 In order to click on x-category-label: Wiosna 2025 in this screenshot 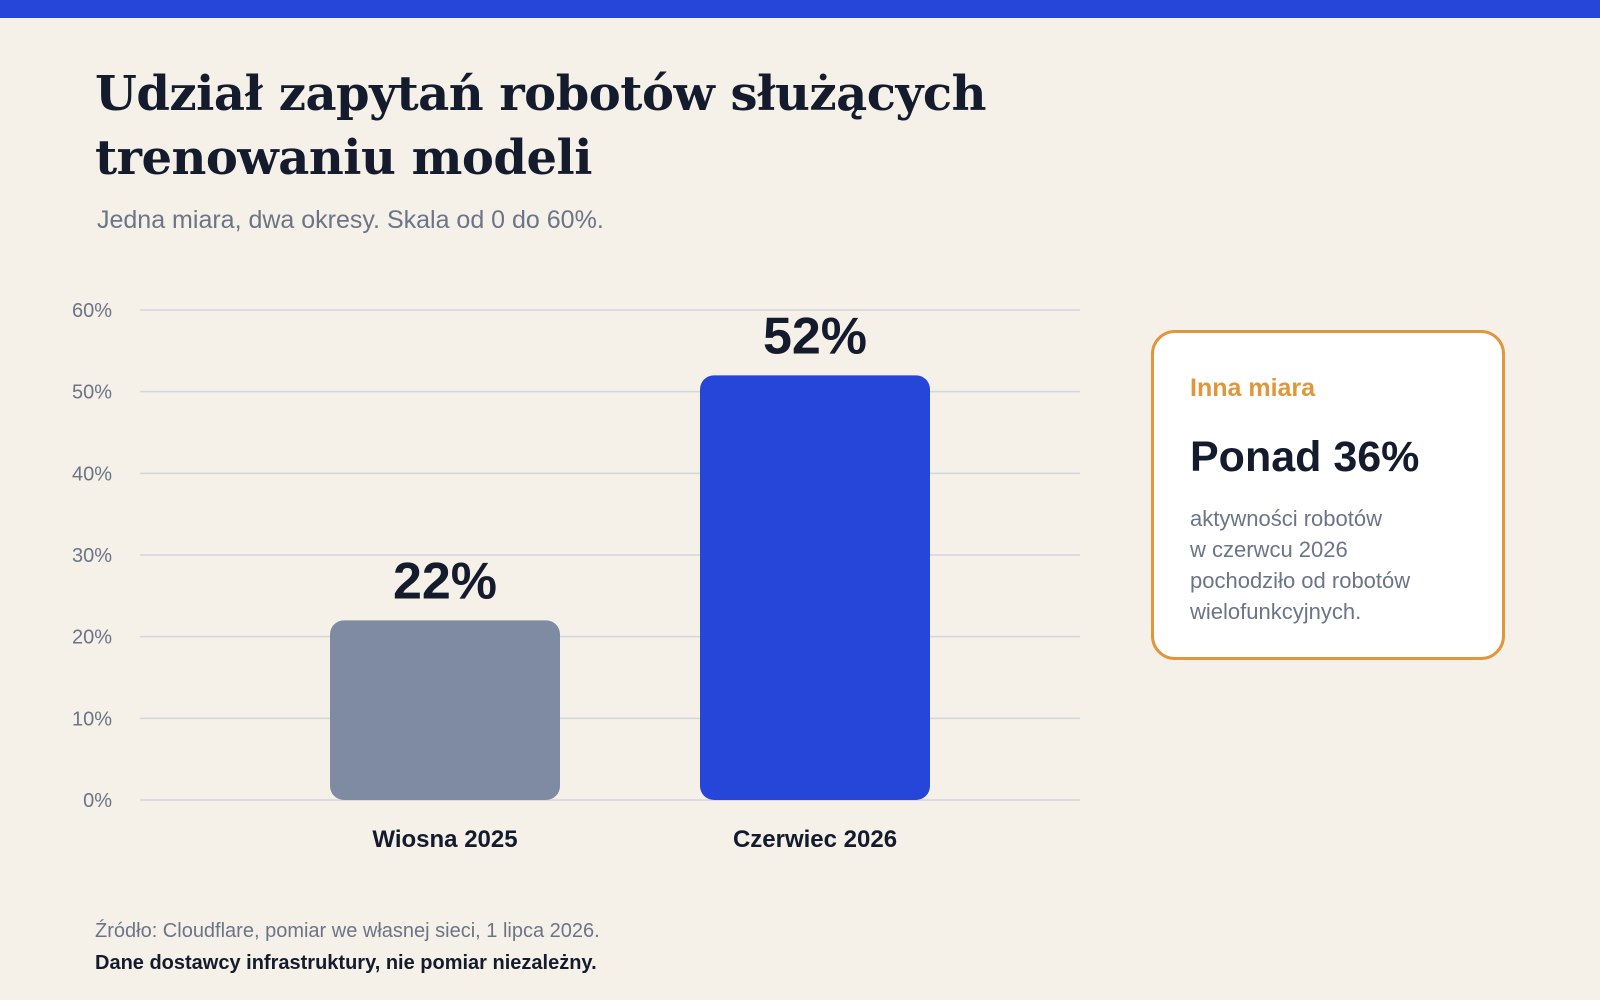, I will do `click(444, 839)`.